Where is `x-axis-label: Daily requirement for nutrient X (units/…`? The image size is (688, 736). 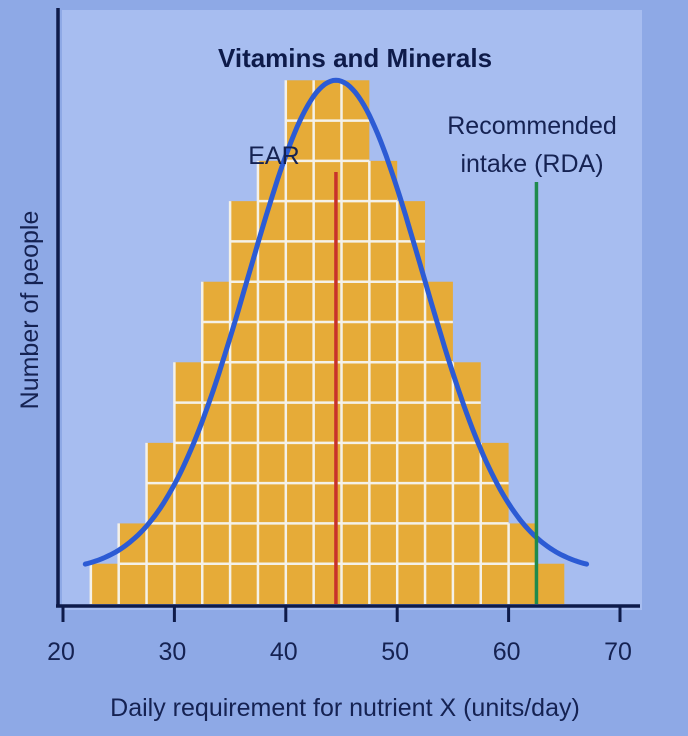 x-axis-label: Daily requirement for nutrient X (units/… is located at coordinates (345, 708).